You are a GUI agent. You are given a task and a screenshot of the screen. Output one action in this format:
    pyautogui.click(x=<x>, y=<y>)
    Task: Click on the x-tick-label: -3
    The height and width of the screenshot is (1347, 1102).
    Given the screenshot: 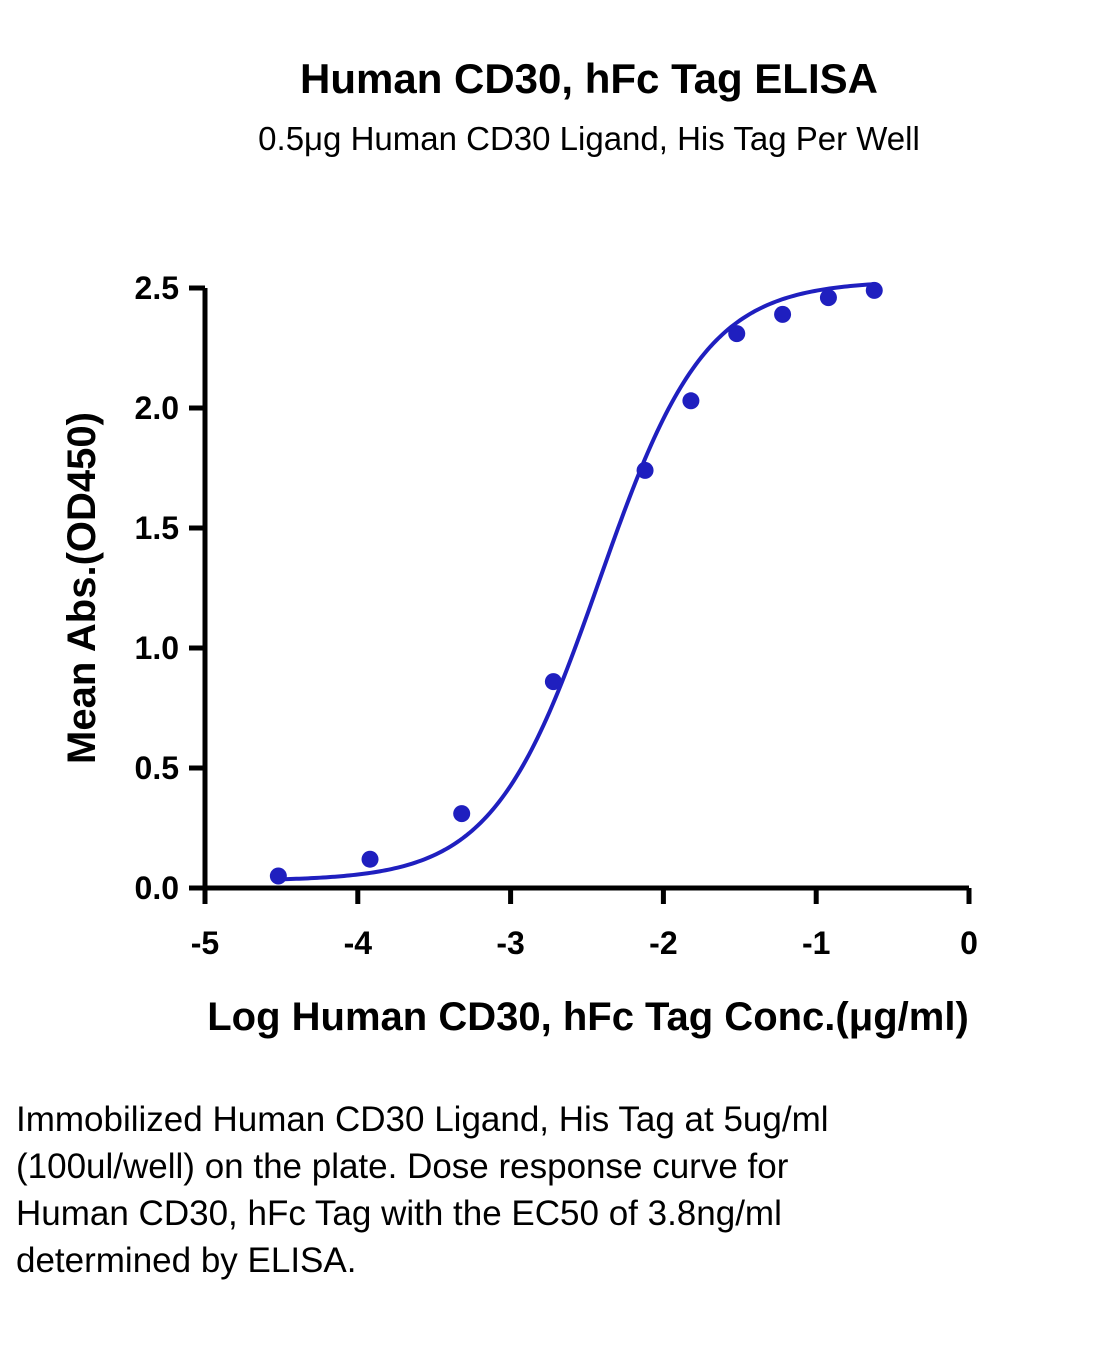 What is the action you would take?
    pyautogui.click(x=510, y=943)
    